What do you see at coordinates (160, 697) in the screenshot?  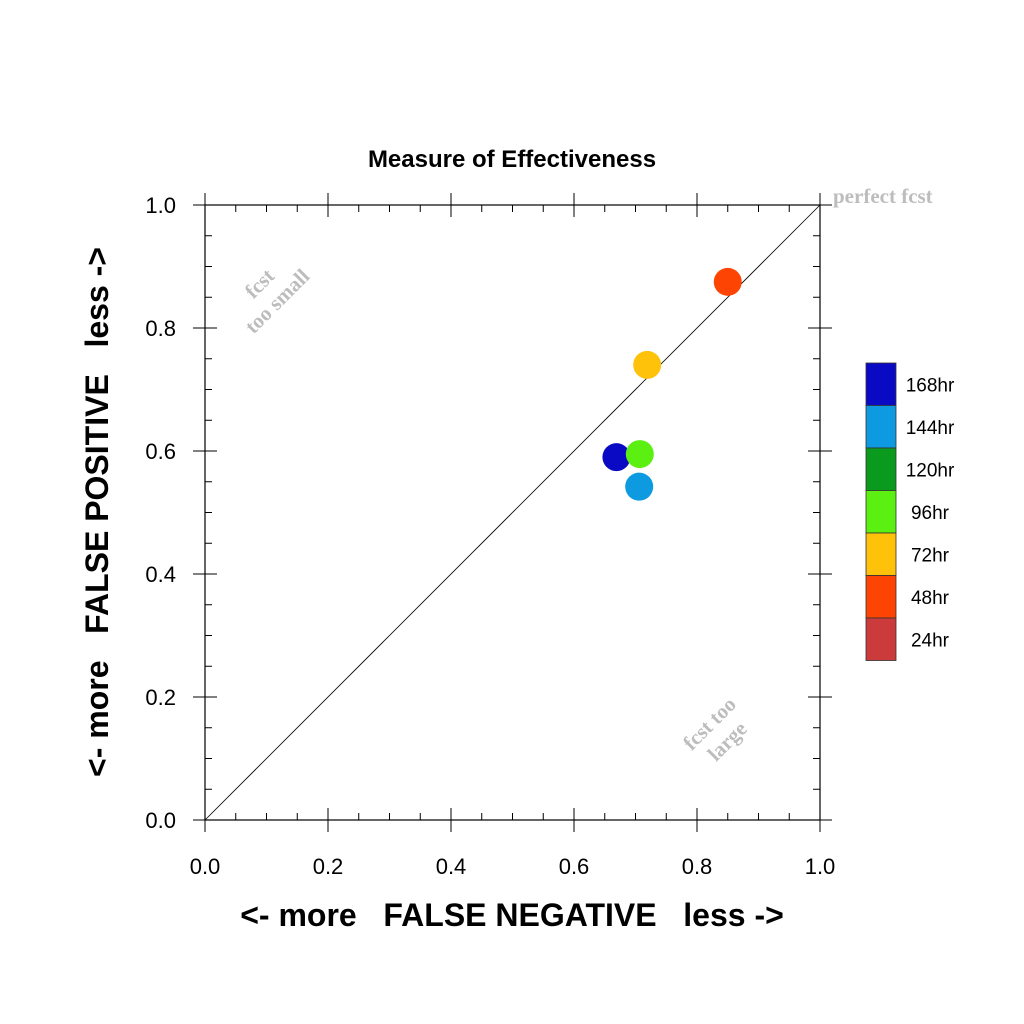 I see `y-tick-label: 0.2` at bounding box center [160, 697].